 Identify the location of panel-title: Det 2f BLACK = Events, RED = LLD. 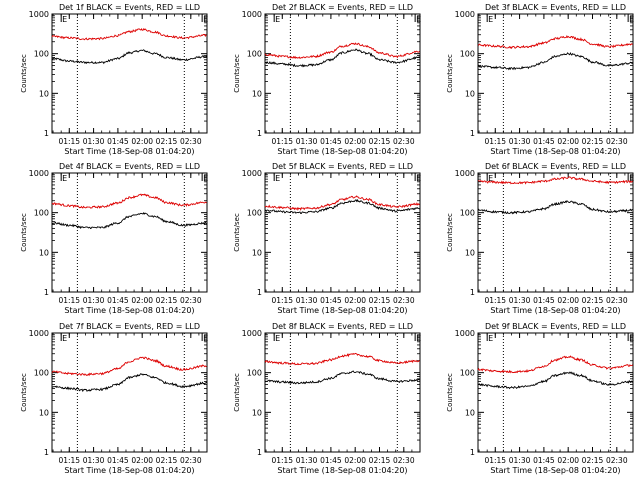
(342, 7).